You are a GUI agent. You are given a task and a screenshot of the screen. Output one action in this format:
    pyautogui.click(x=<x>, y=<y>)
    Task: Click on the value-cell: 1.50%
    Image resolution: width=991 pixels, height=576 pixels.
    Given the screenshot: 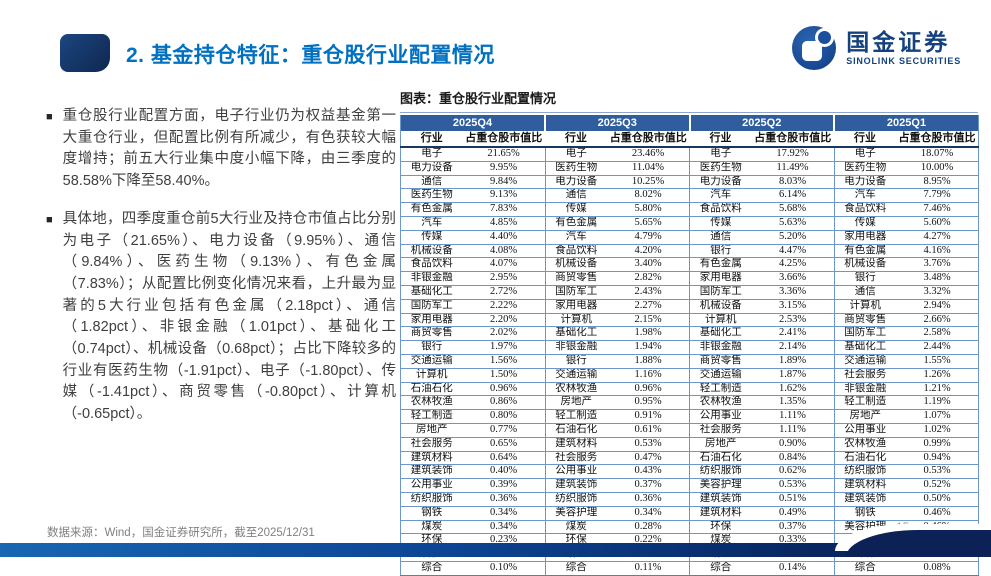 What is the action you would take?
    pyautogui.click(x=503, y=375)
    